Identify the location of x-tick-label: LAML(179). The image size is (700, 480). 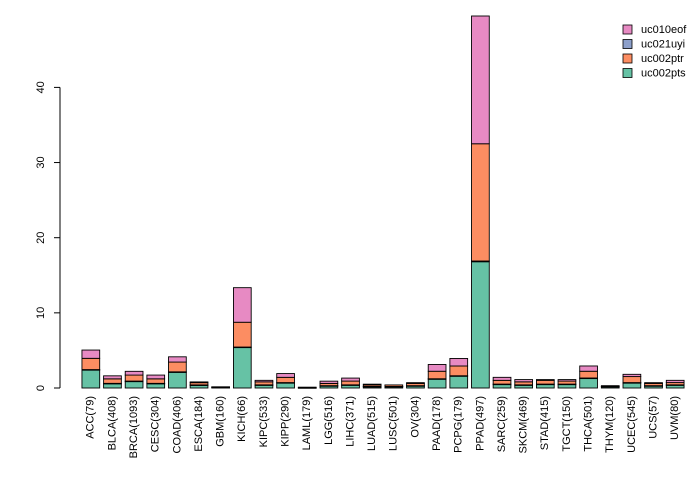
(307, 423).